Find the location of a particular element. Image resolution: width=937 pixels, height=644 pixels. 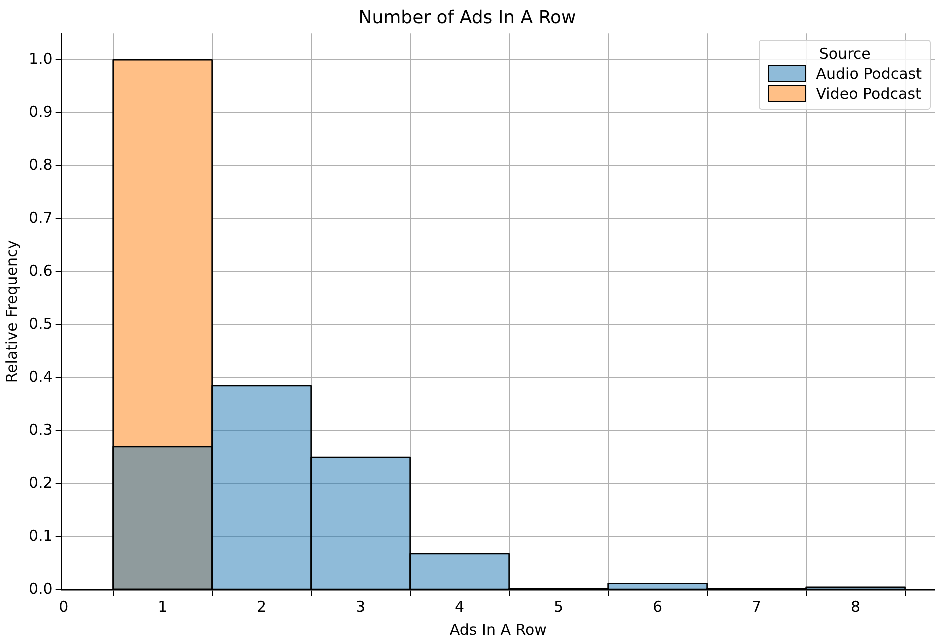

y-tick-label: 0.8 is located at coordinates (40, 165).